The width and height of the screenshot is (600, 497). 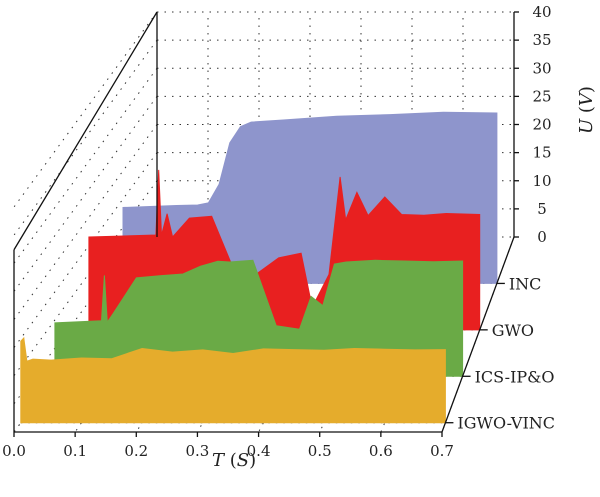 I want to click on series-label: IGWO-VINC, so click(x=506, y=423).